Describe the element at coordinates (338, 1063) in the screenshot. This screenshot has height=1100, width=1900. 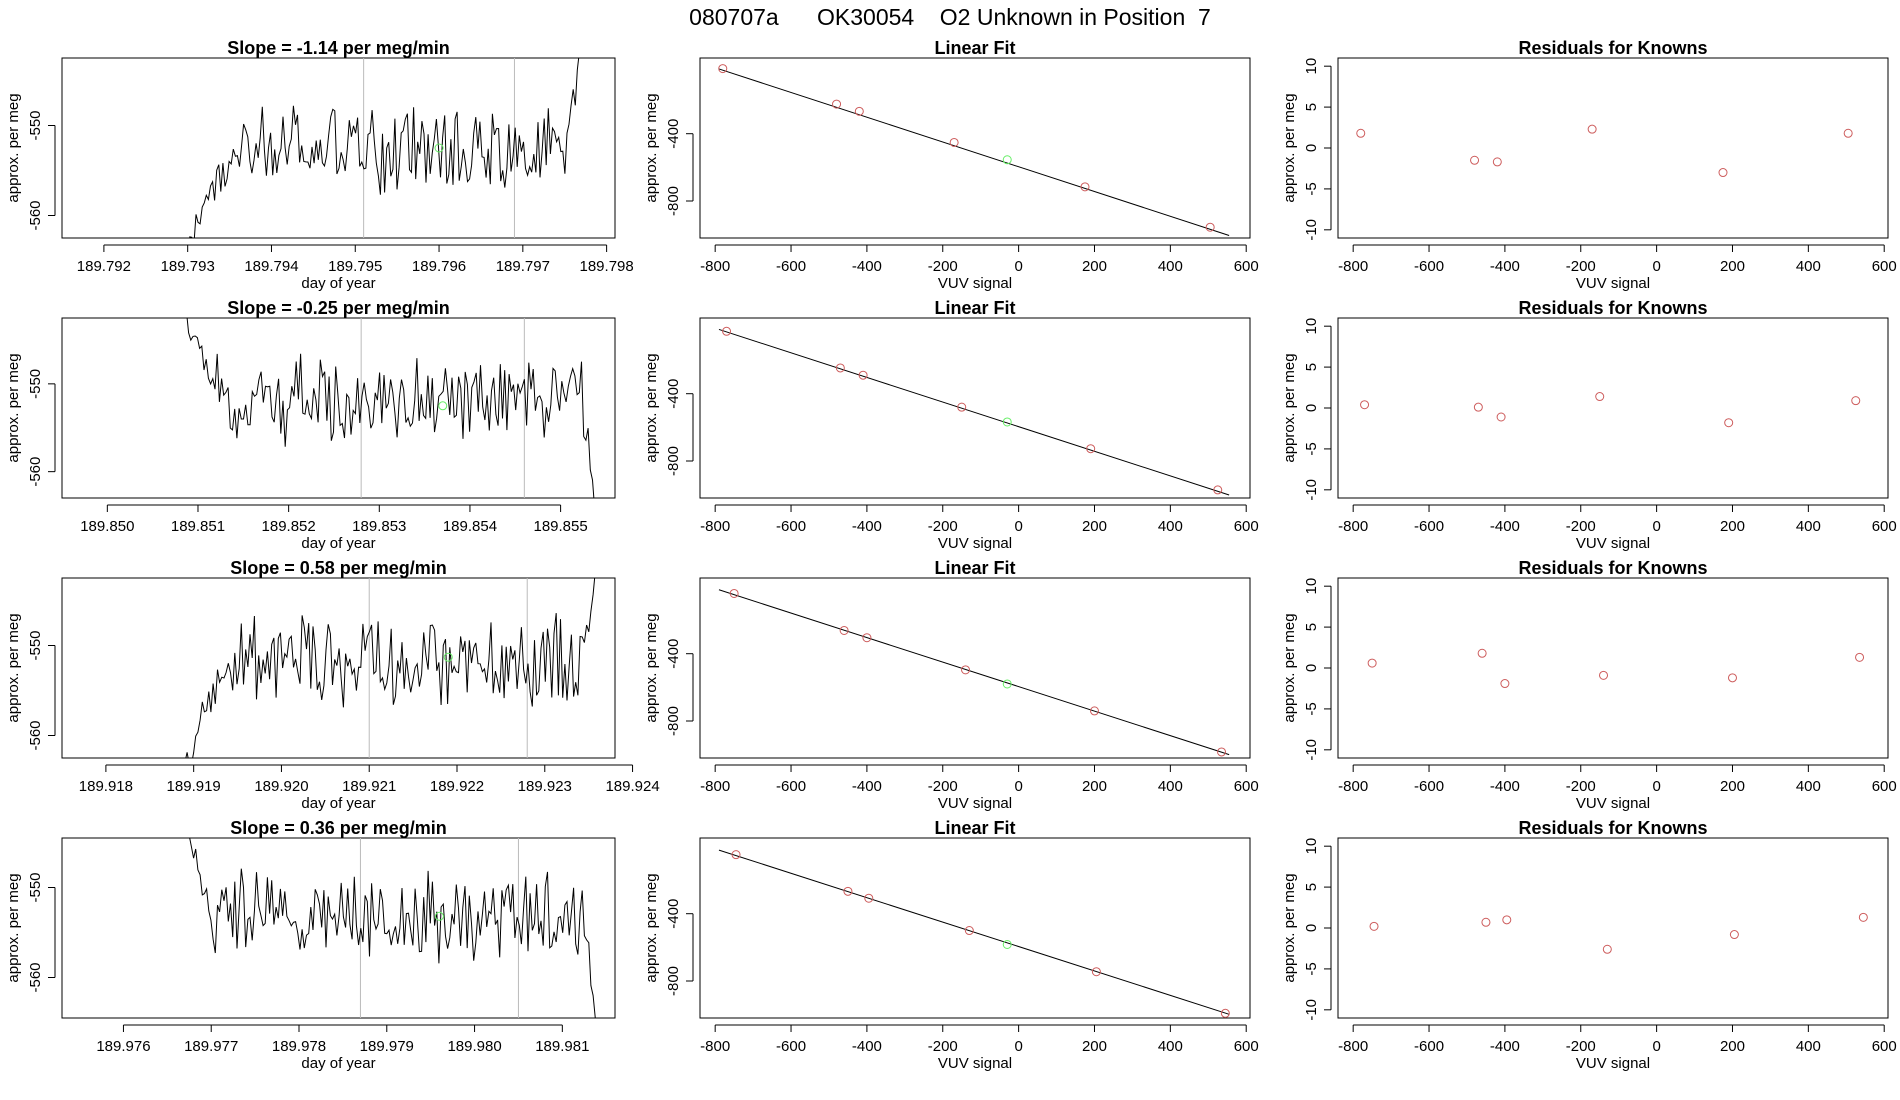
I see `x-axis-label: day of year` at that location.